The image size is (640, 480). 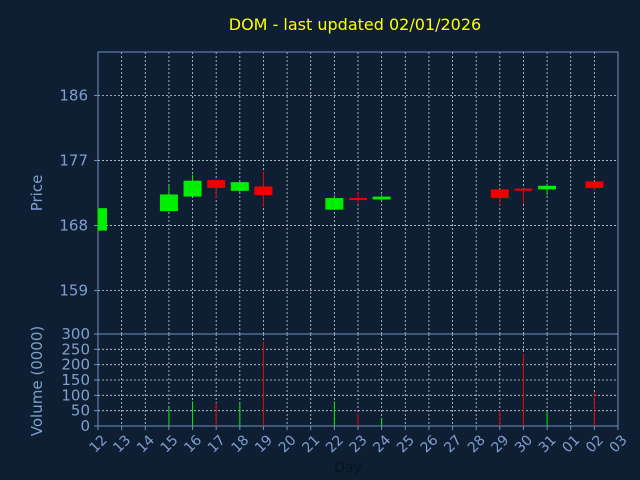 I want to click on chart-title: DOM - last updated 02/01/2026, so click(x=355, y=24).